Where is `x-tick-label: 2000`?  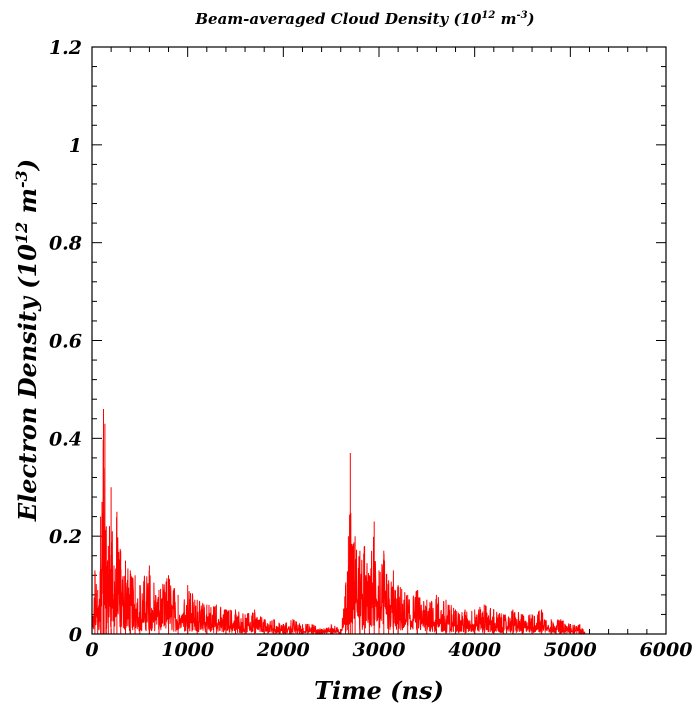 x-tick-label: 2000 is located at coordinates (283, 650).